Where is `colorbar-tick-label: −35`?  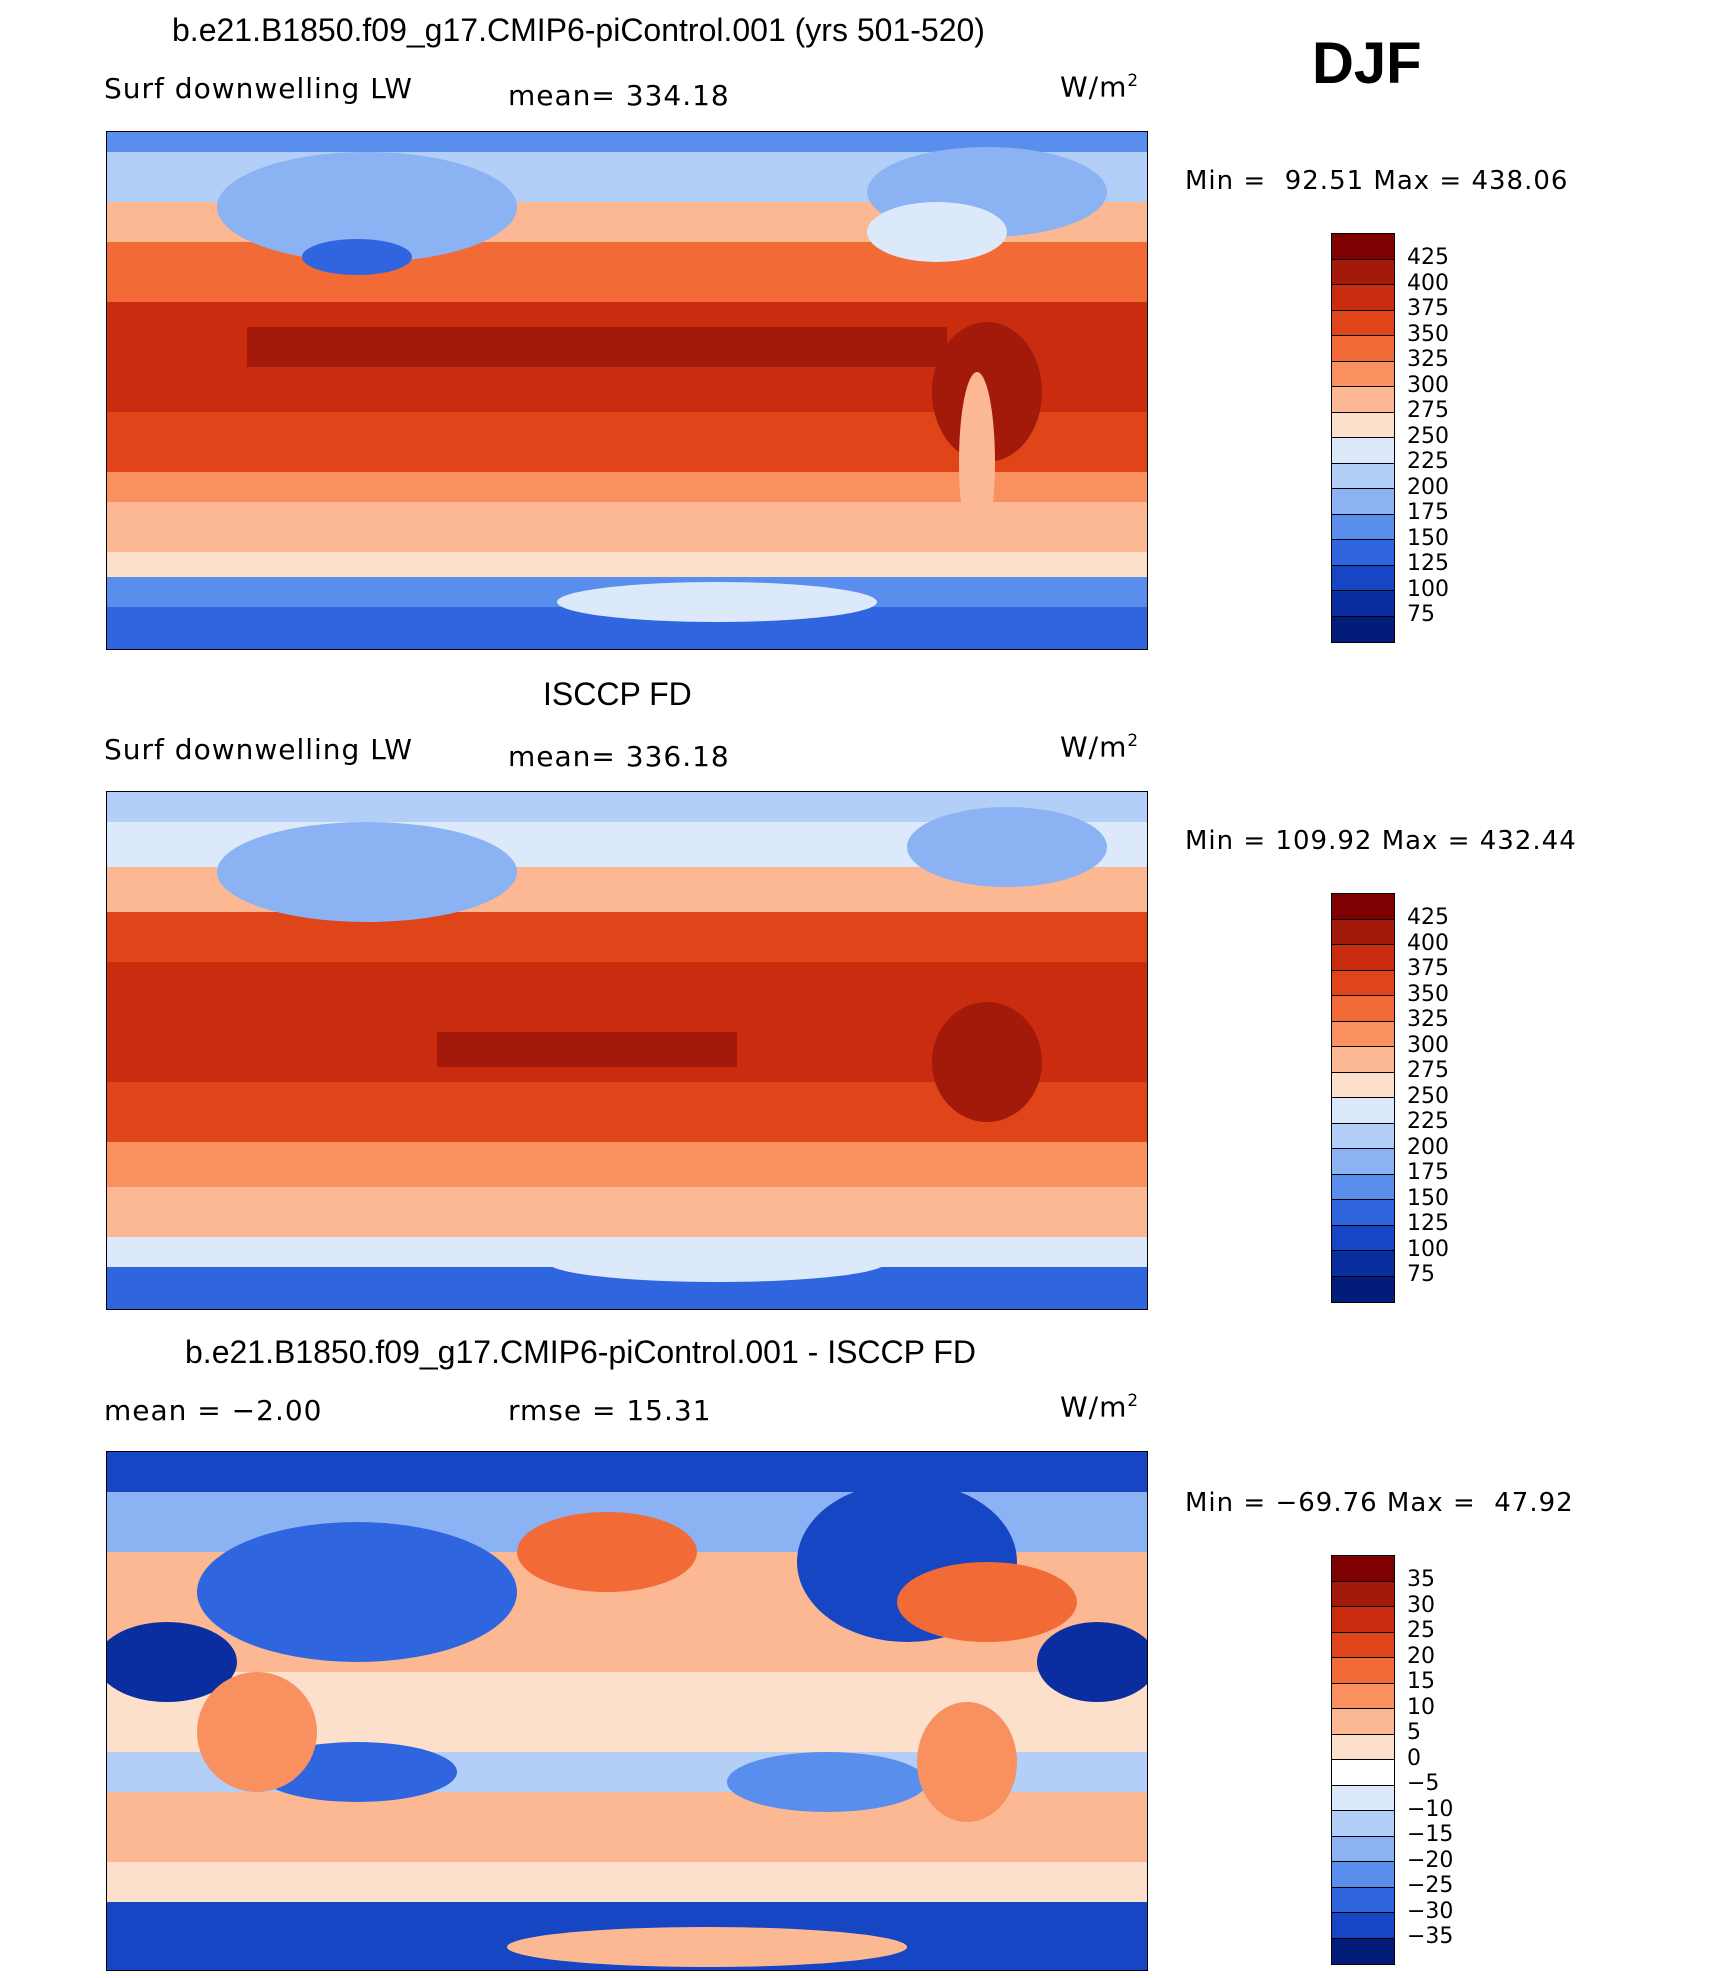 colorbar-tick-label: −35 is located at coordinates (1430, 1936).